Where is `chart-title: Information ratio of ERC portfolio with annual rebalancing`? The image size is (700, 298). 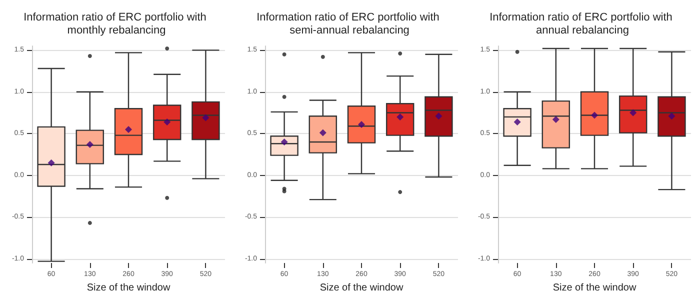 chart-title: Information ratio of ERC portfolio with annual rebalancing is located at coordinates (583, 24).